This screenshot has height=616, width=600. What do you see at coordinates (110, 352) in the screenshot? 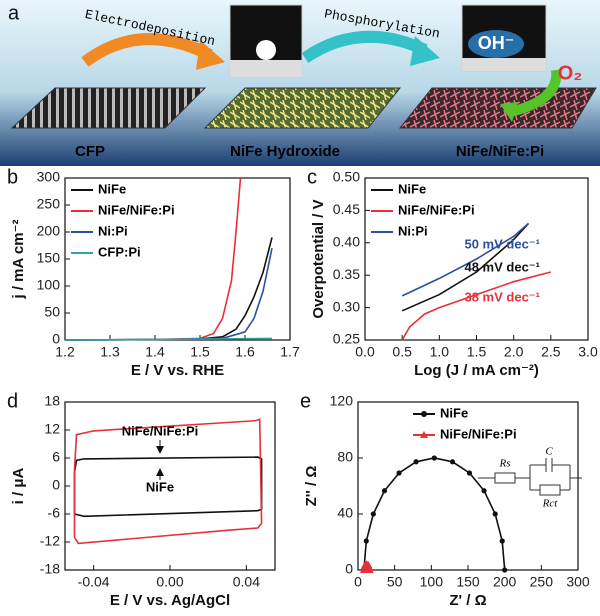
I see `x-tick-label: 1.3` at bounding box center [110, 352].